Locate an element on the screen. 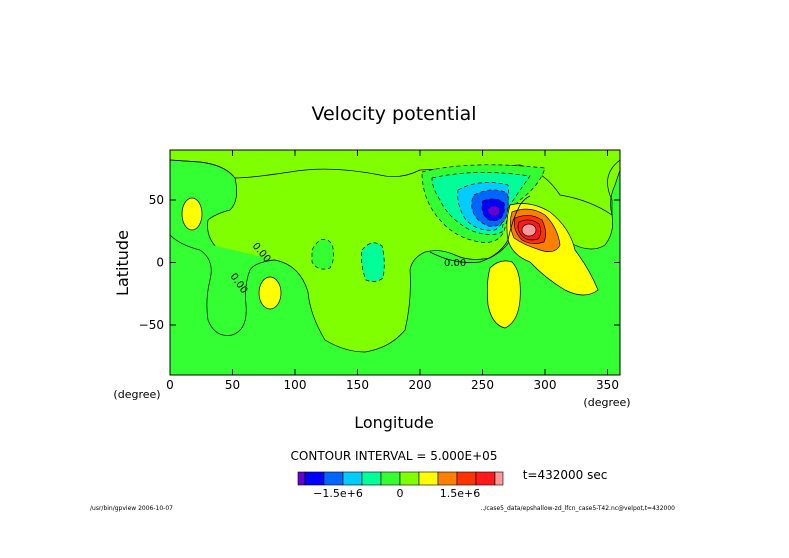 The height and width of the screenshot is (558, 789). contour-interval-text: CONTOUR INTERVAL = 5.000E+05 is located at coordinates (394, 456).